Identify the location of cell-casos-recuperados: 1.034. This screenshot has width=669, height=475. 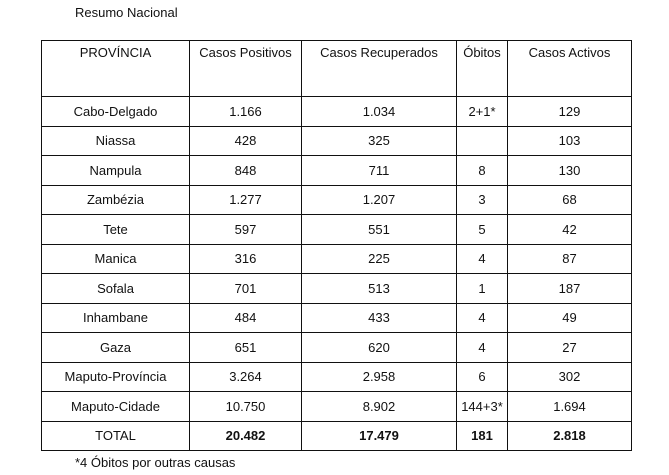
(379, 111).